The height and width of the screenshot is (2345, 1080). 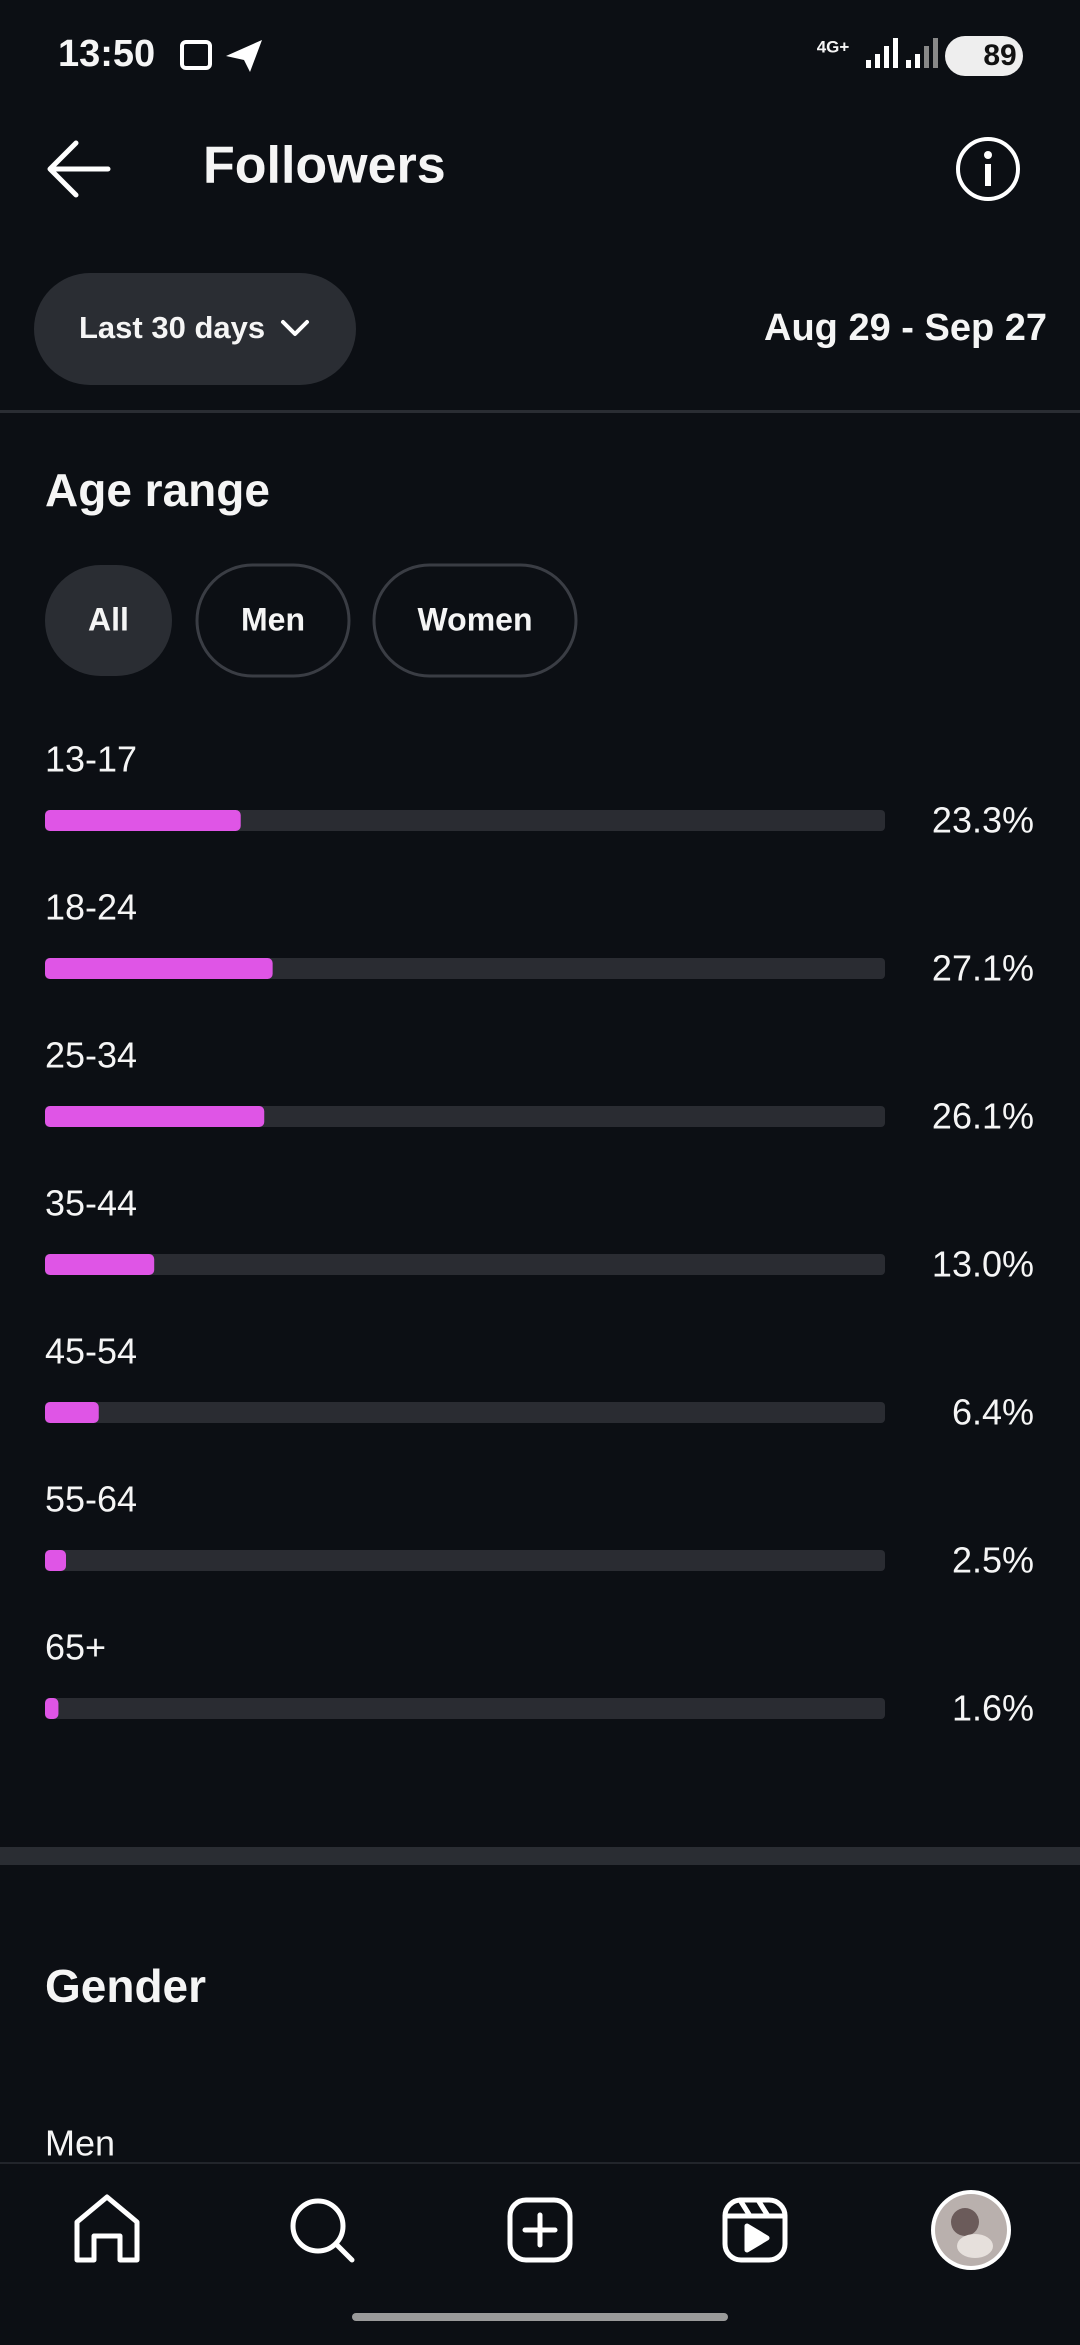 I want to click on value-label: 23.3%, so click(x=983, y=820).